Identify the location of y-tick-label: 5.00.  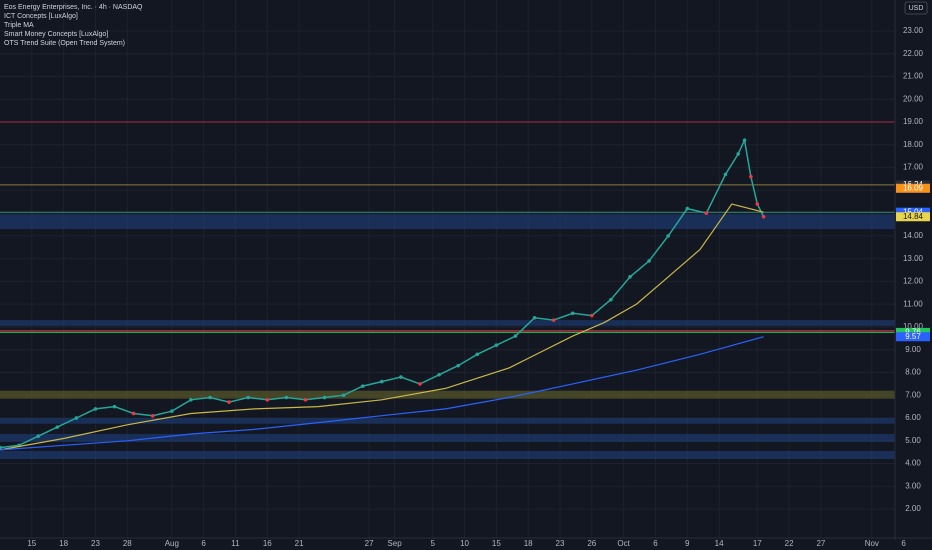
(913, 440).